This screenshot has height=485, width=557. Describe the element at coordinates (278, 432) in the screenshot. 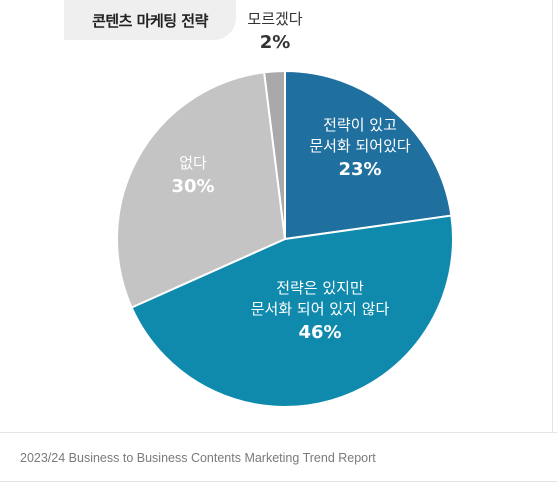

I see `footer-divider` at that location.